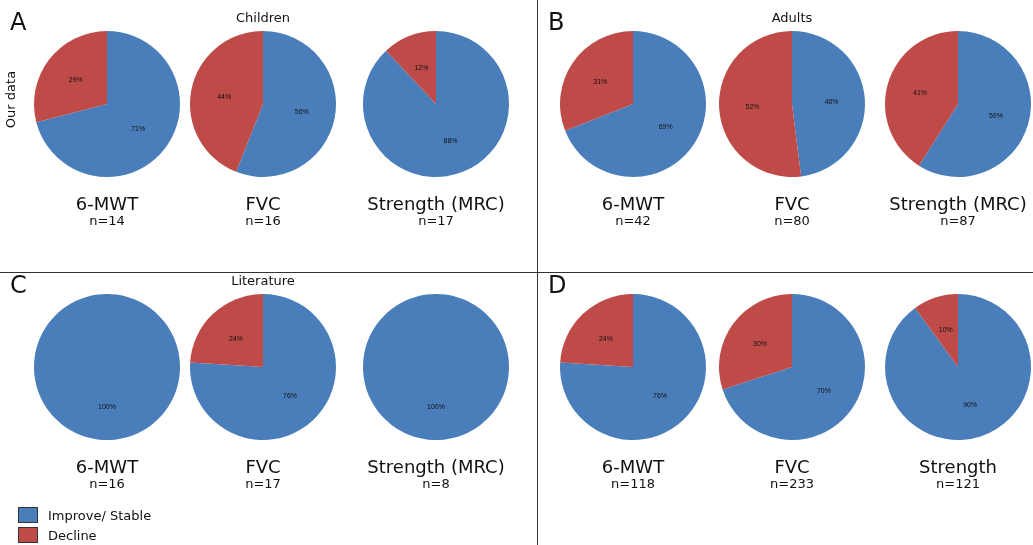  What do you see at coordinates (10, 100) in the screenshot?
I see `text: Our data` at bounding box center [10, 100].